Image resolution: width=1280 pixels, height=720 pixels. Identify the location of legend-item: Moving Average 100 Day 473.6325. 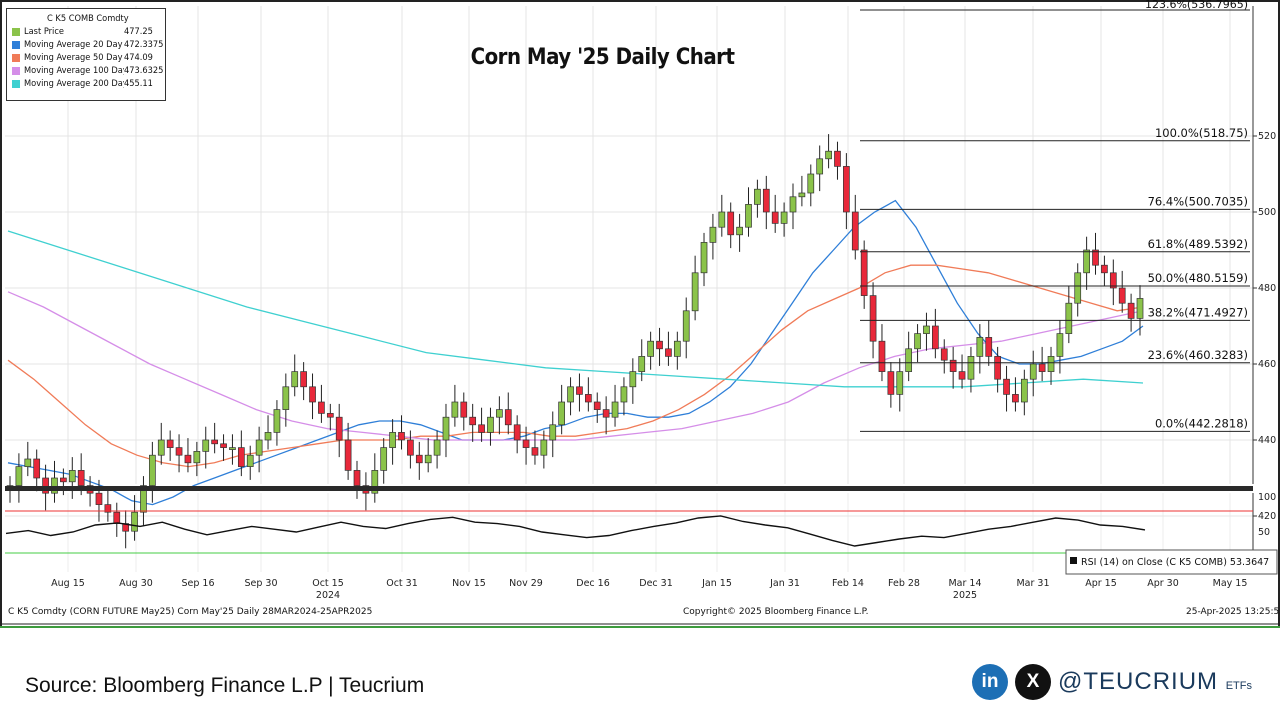
(86, 70).